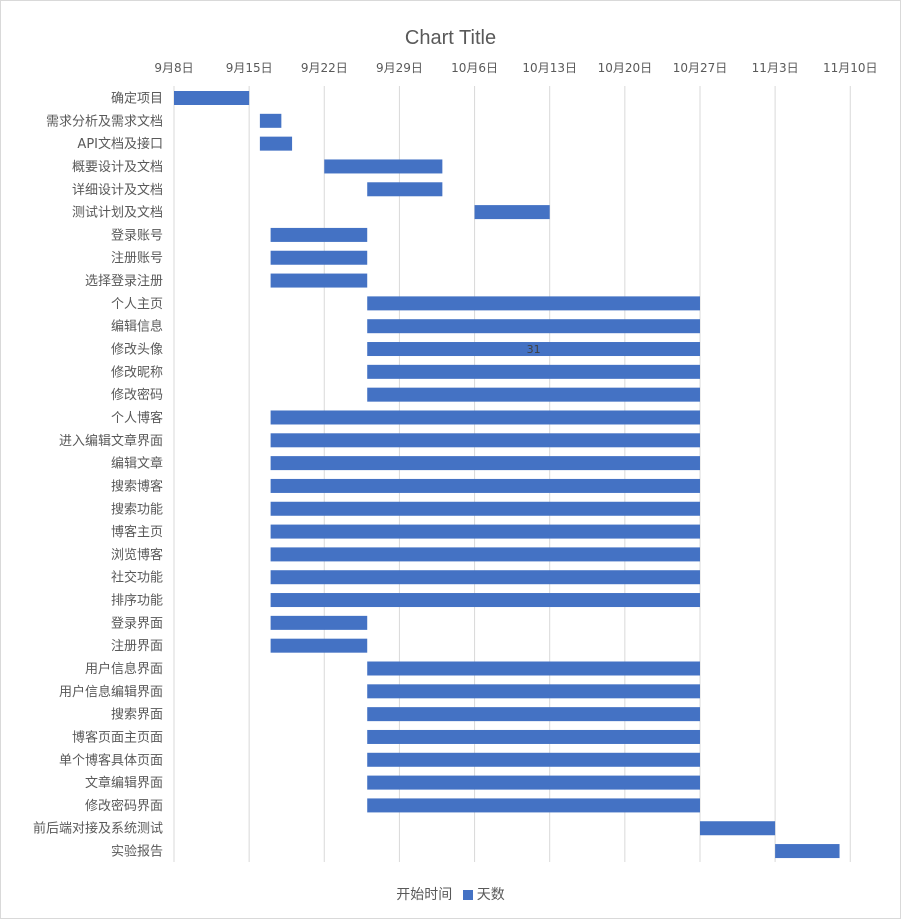 The width and height of the screenshot is (901, 919). Describe the element at coordinates (137, 99) in the screenshot. I see `task-label: 确定项目` at that location.